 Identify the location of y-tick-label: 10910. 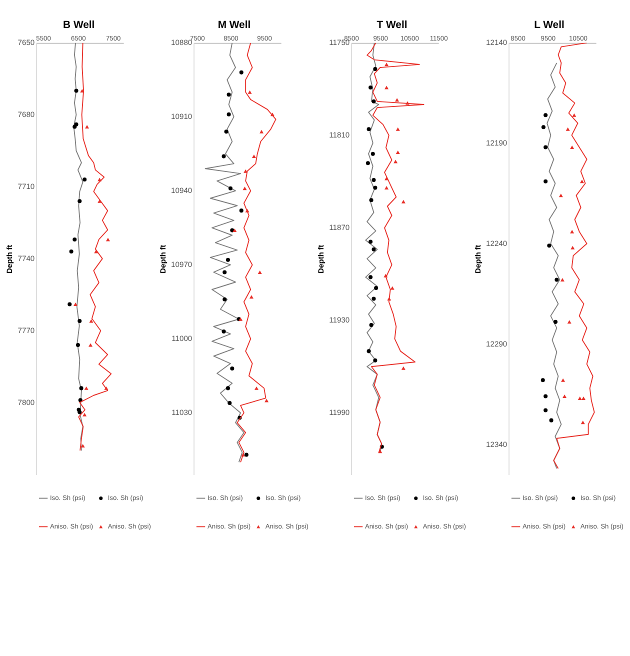
(181, 117).